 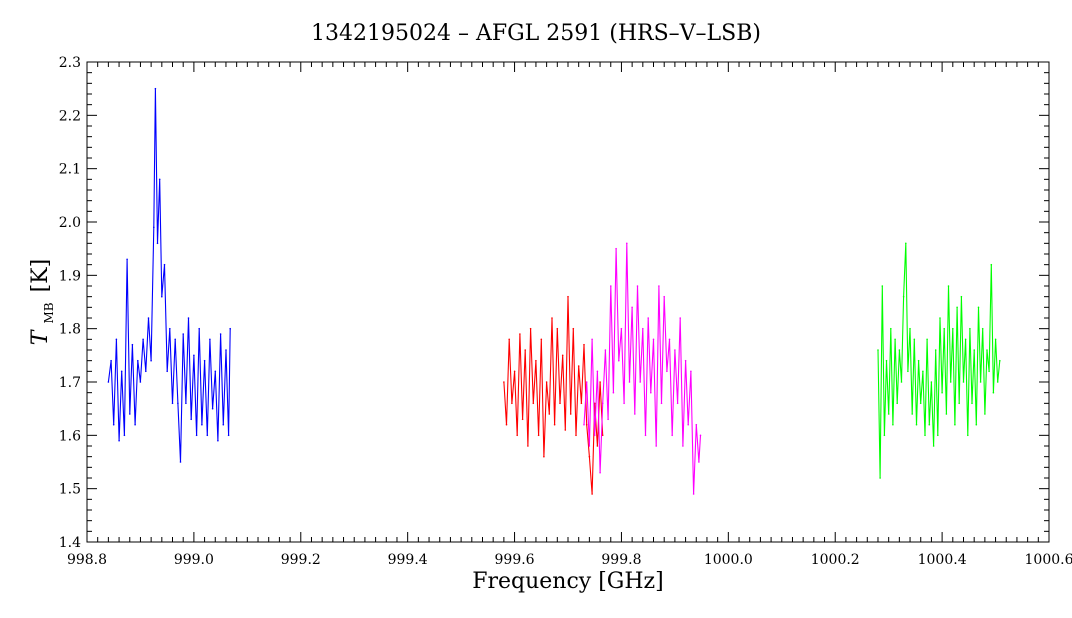 What do you see at coordinates (70, 330) in the screenshot?
I see `y-tick-label: 1.8` at bounding box center [70, 330].